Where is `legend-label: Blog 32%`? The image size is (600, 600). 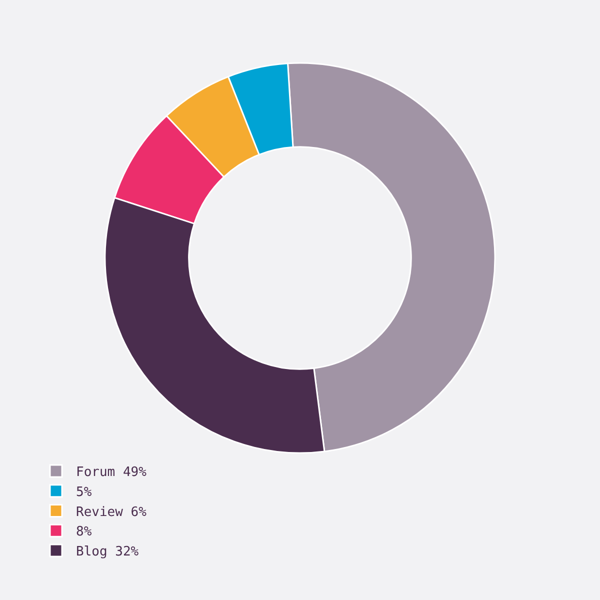
legend-label: Blog 32% is located at coordinates (107, 552).